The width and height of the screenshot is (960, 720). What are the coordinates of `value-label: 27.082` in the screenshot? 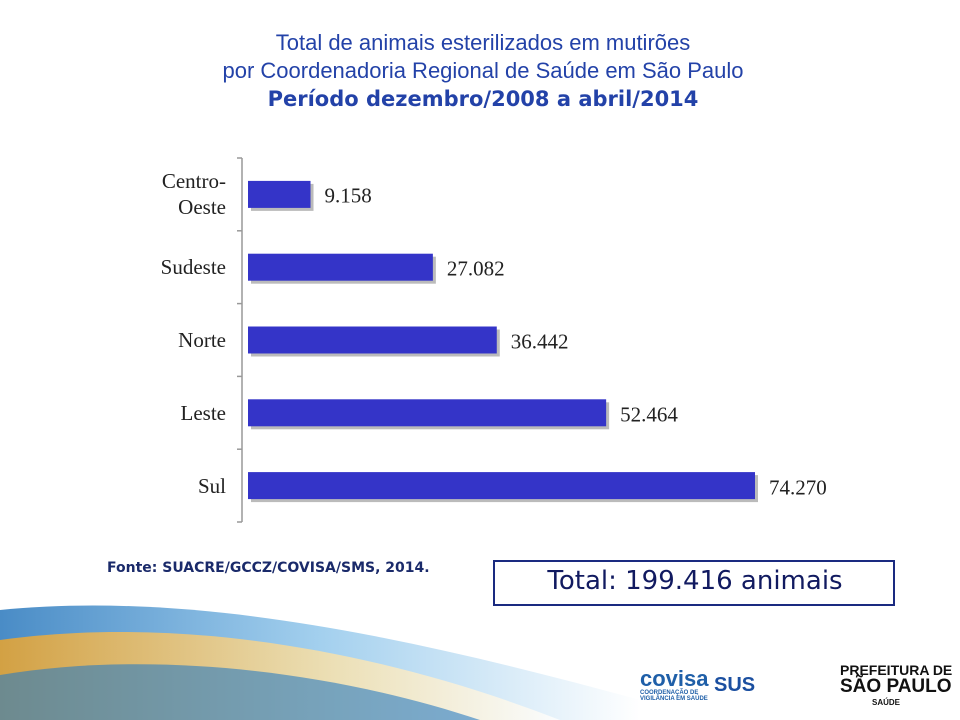 It's located at (475, 268).